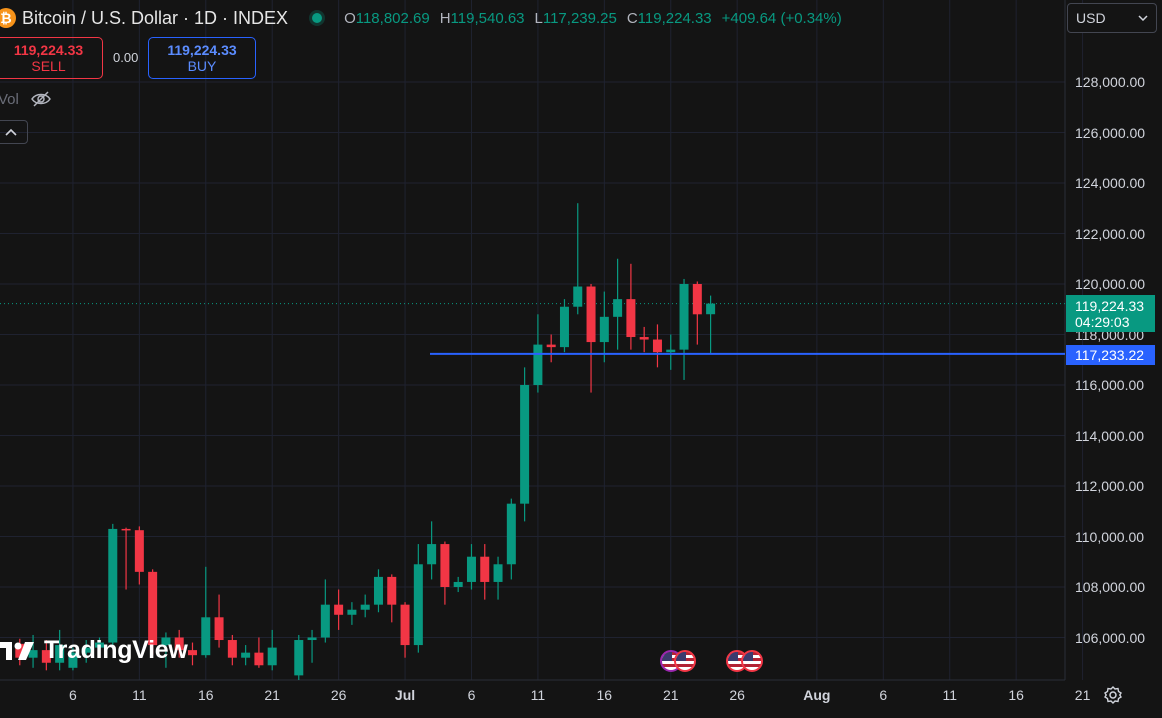  I want to click on tradingview-logo-icon, so click(17, 650).